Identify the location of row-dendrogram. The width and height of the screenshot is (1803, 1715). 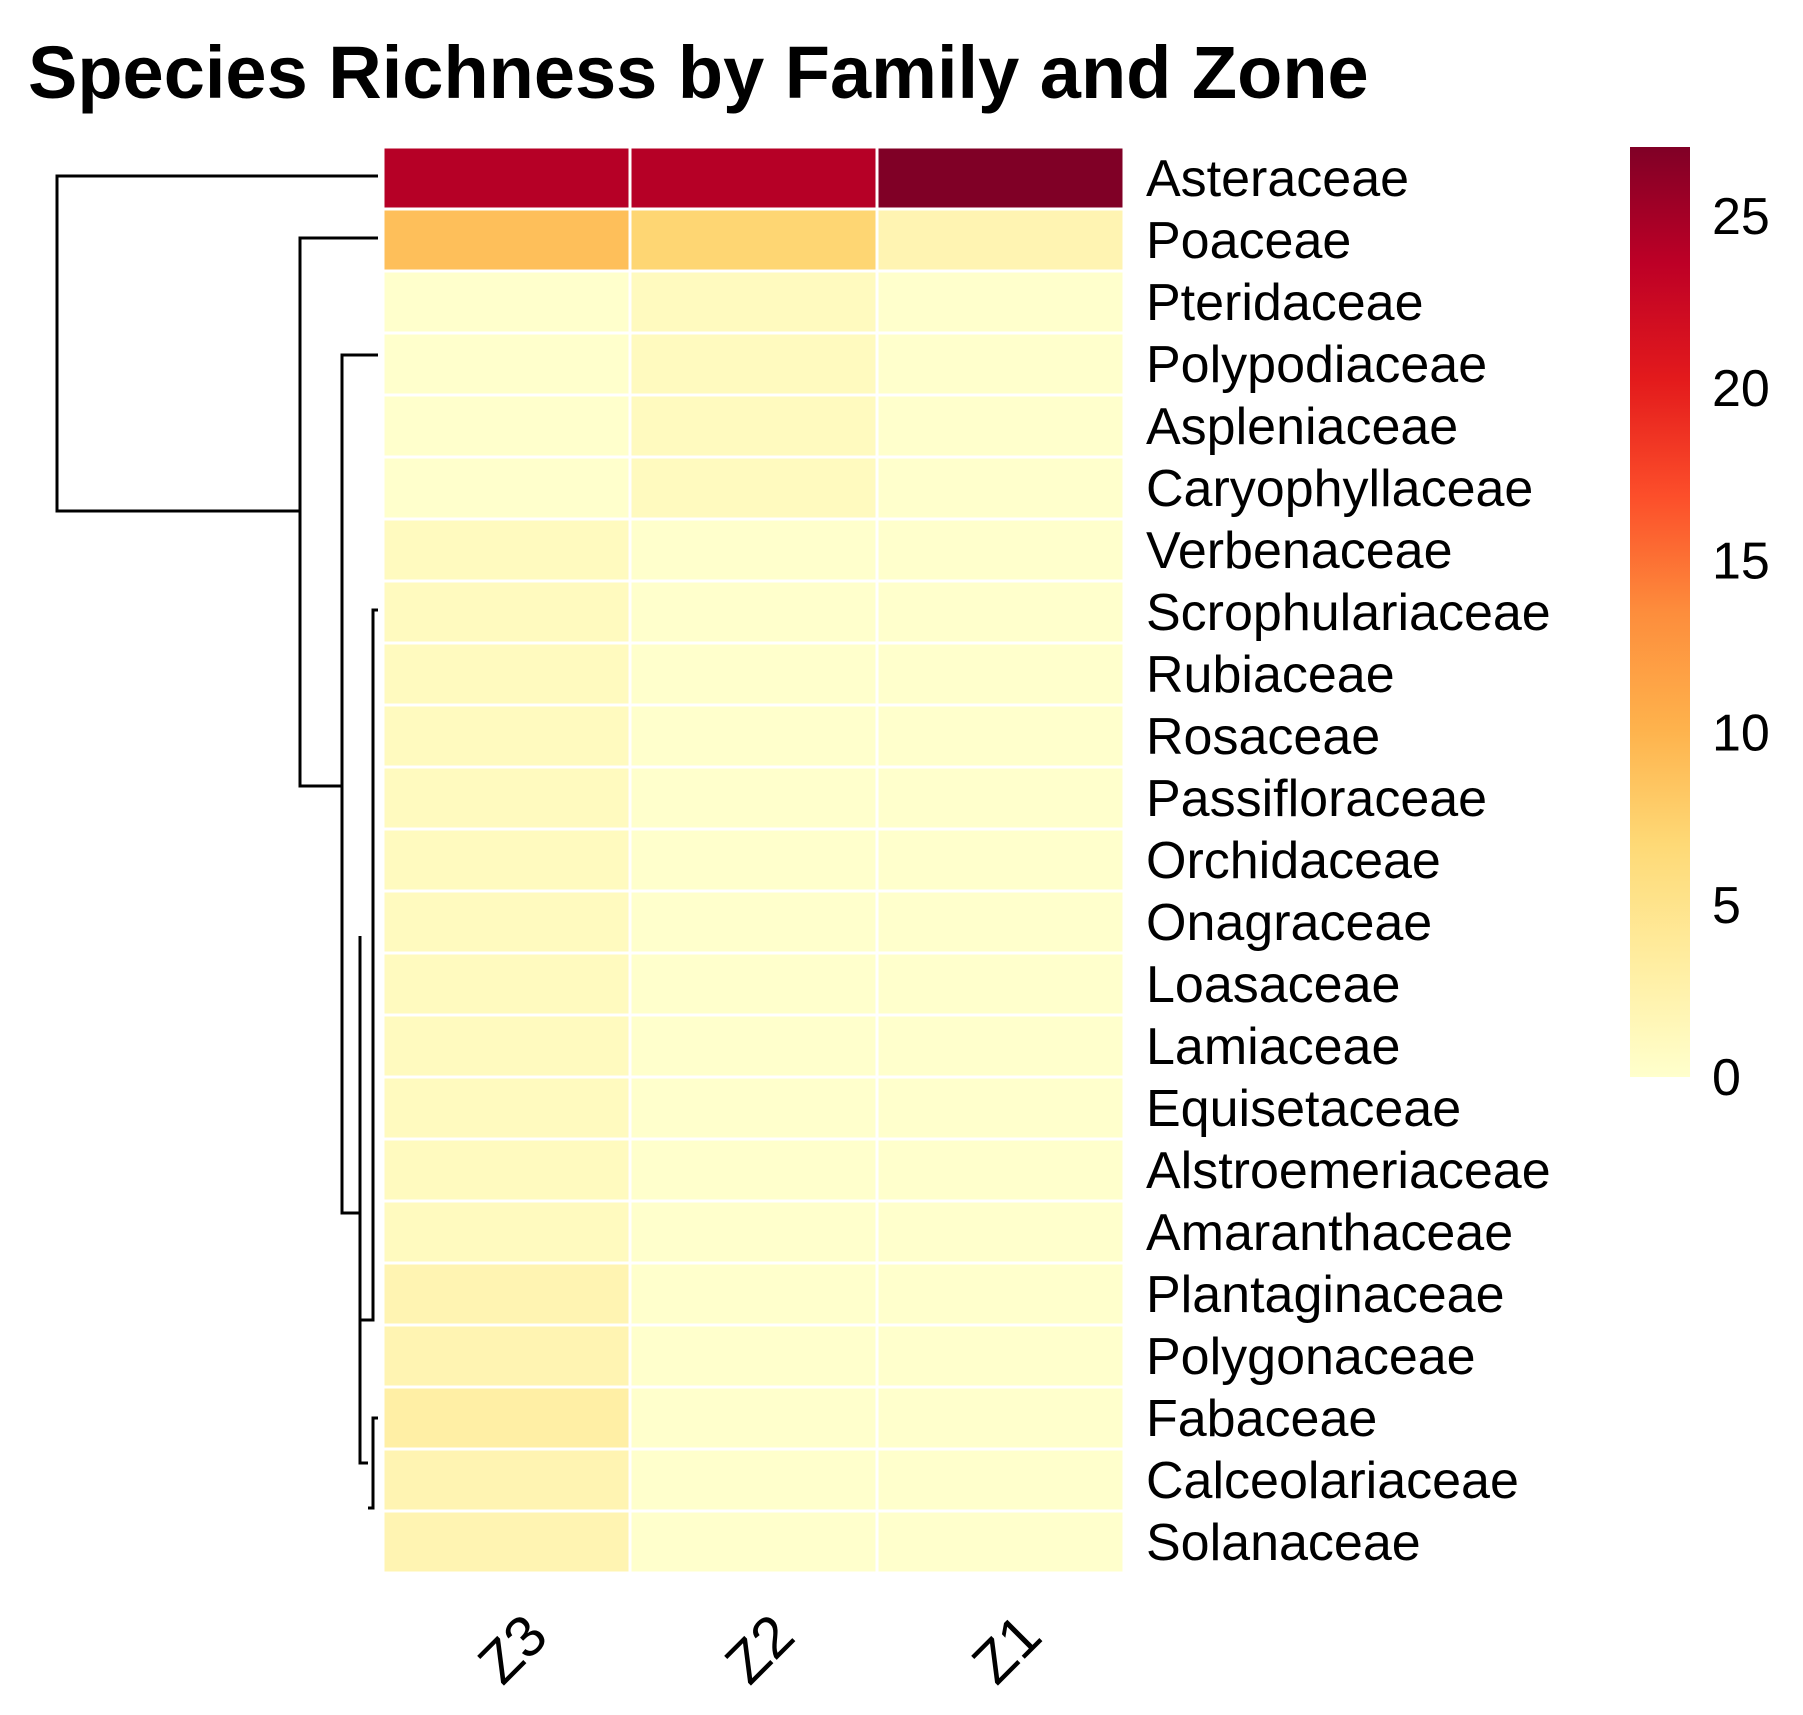
(216, 842).